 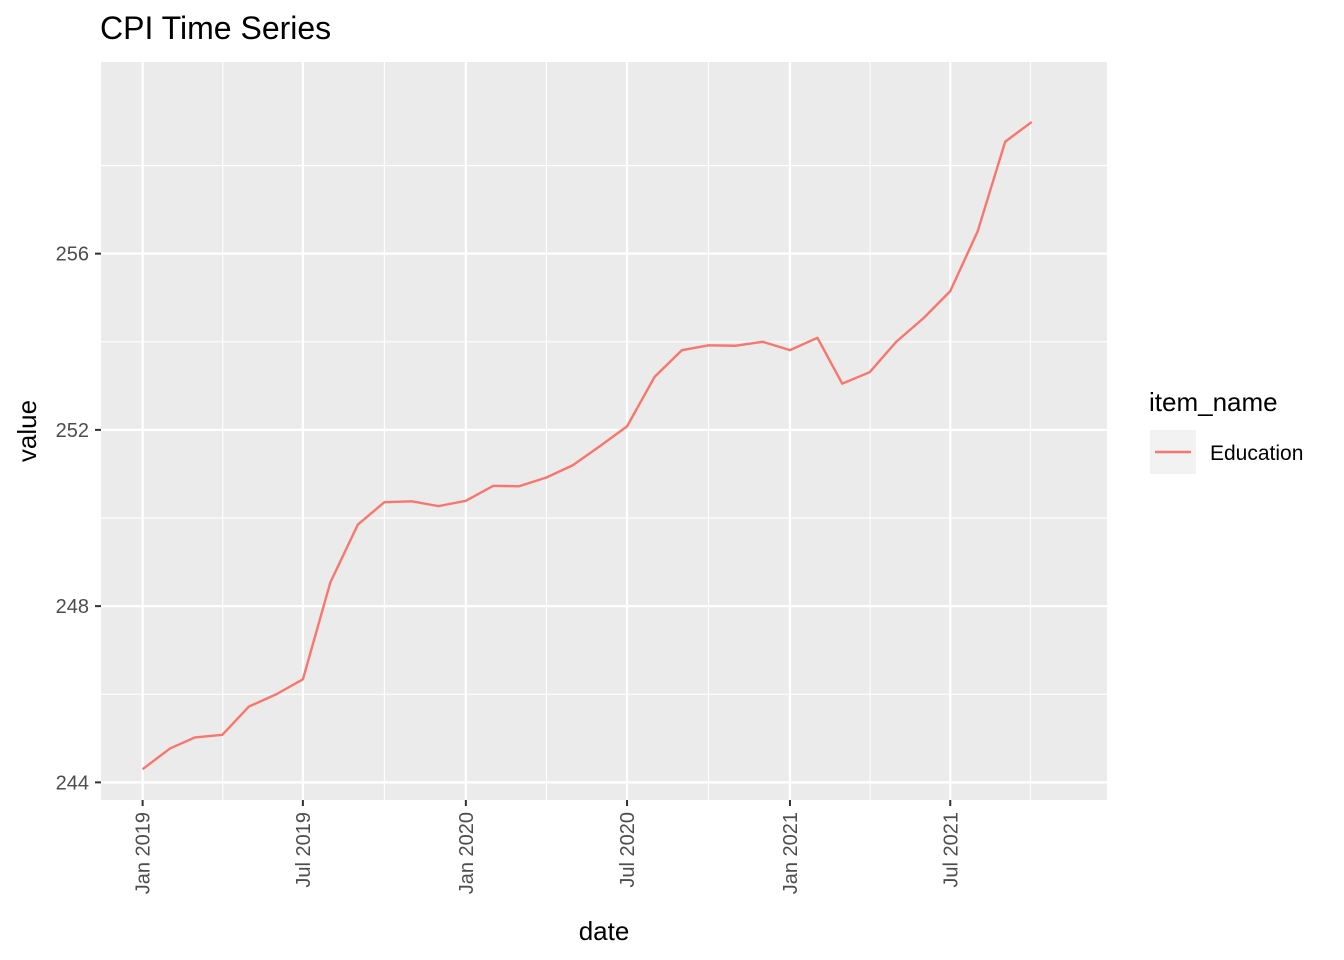 I want to click on legend-label-education: Education, so click(x=1256, y=453).